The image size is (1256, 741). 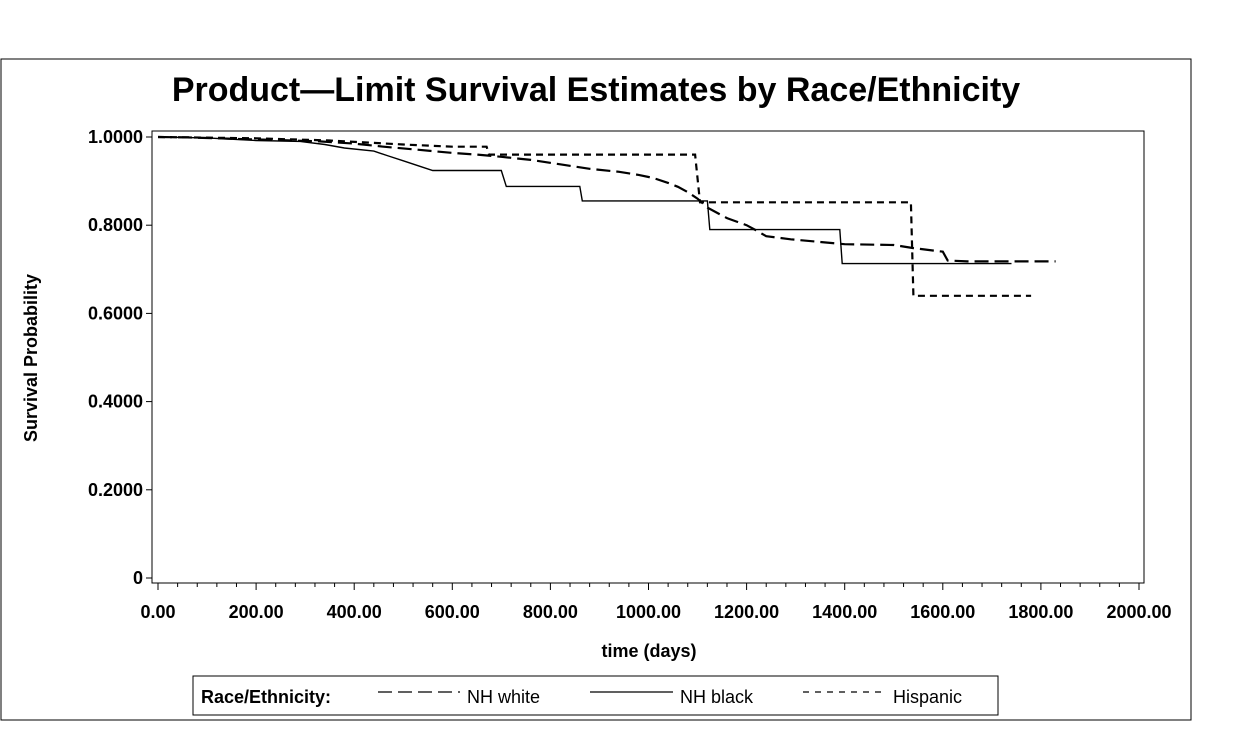 What do you see at coordinates (354, 612) in the screenshot?
I see `x-tick-label: 400.00` at bounding box center [354, 612].